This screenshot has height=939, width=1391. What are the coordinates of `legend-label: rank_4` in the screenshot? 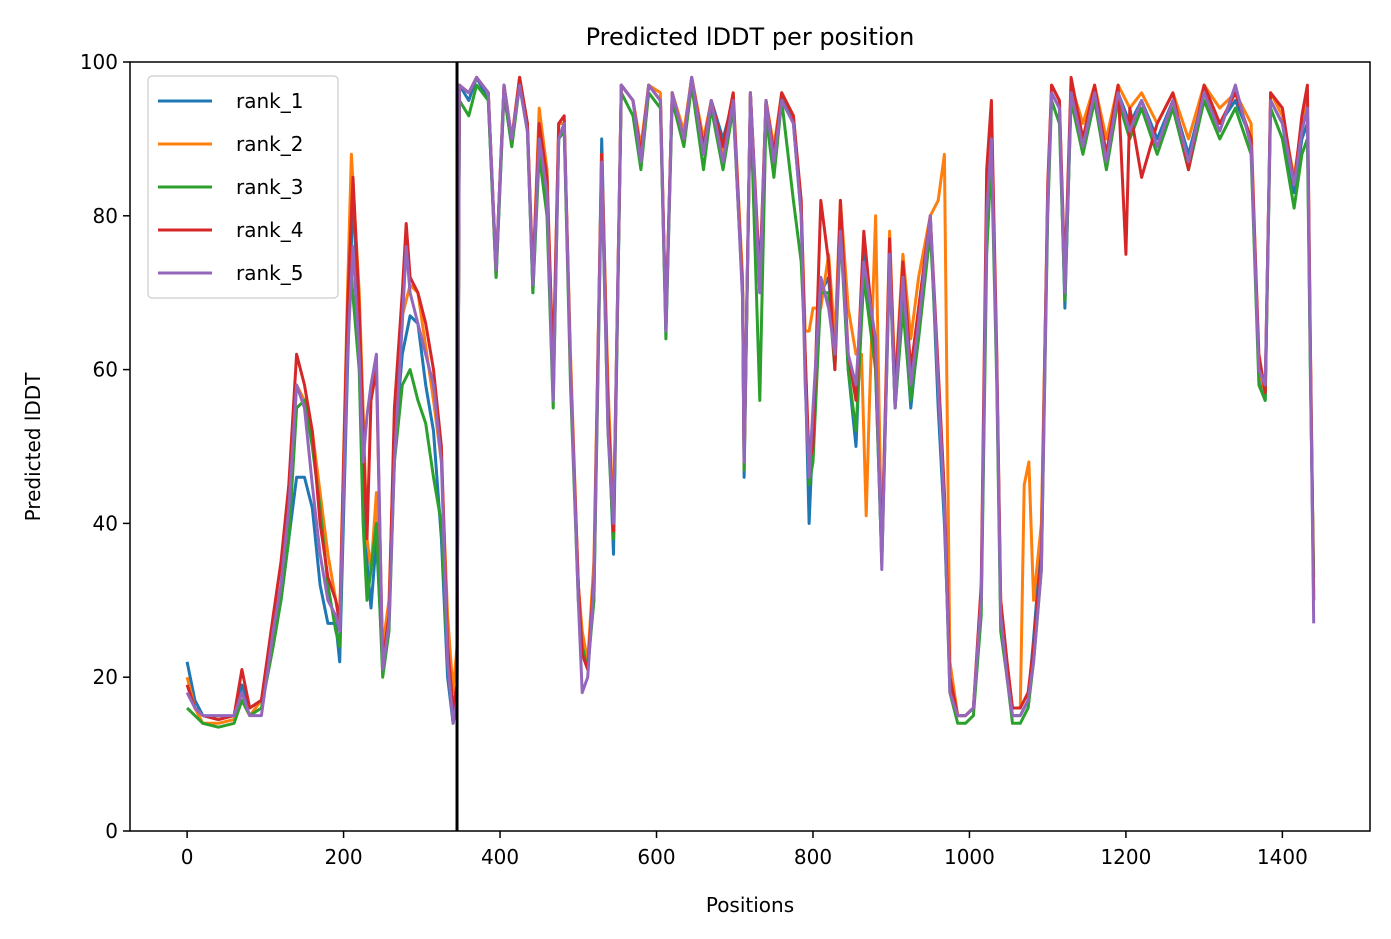 It's located at (269, 230).